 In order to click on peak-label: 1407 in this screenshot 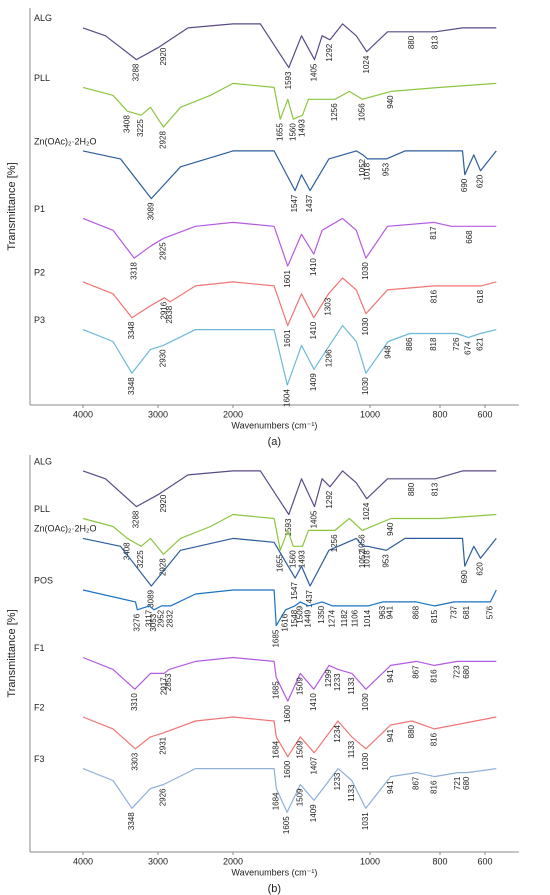, I will do `click(313, 765)`.